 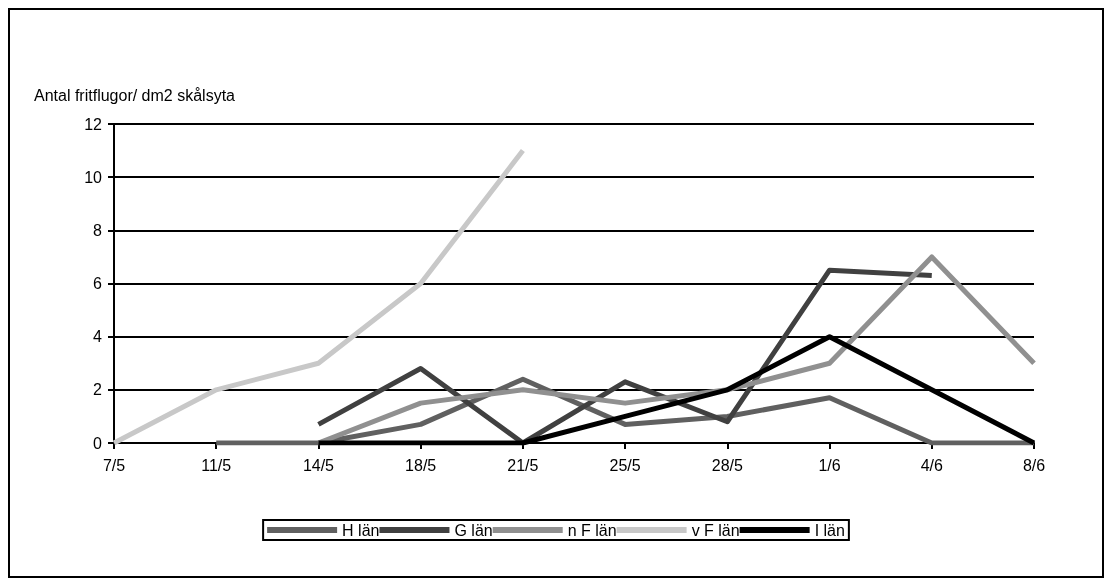 I want to click on y-tick-label: 0, so click(x=98, y=443).